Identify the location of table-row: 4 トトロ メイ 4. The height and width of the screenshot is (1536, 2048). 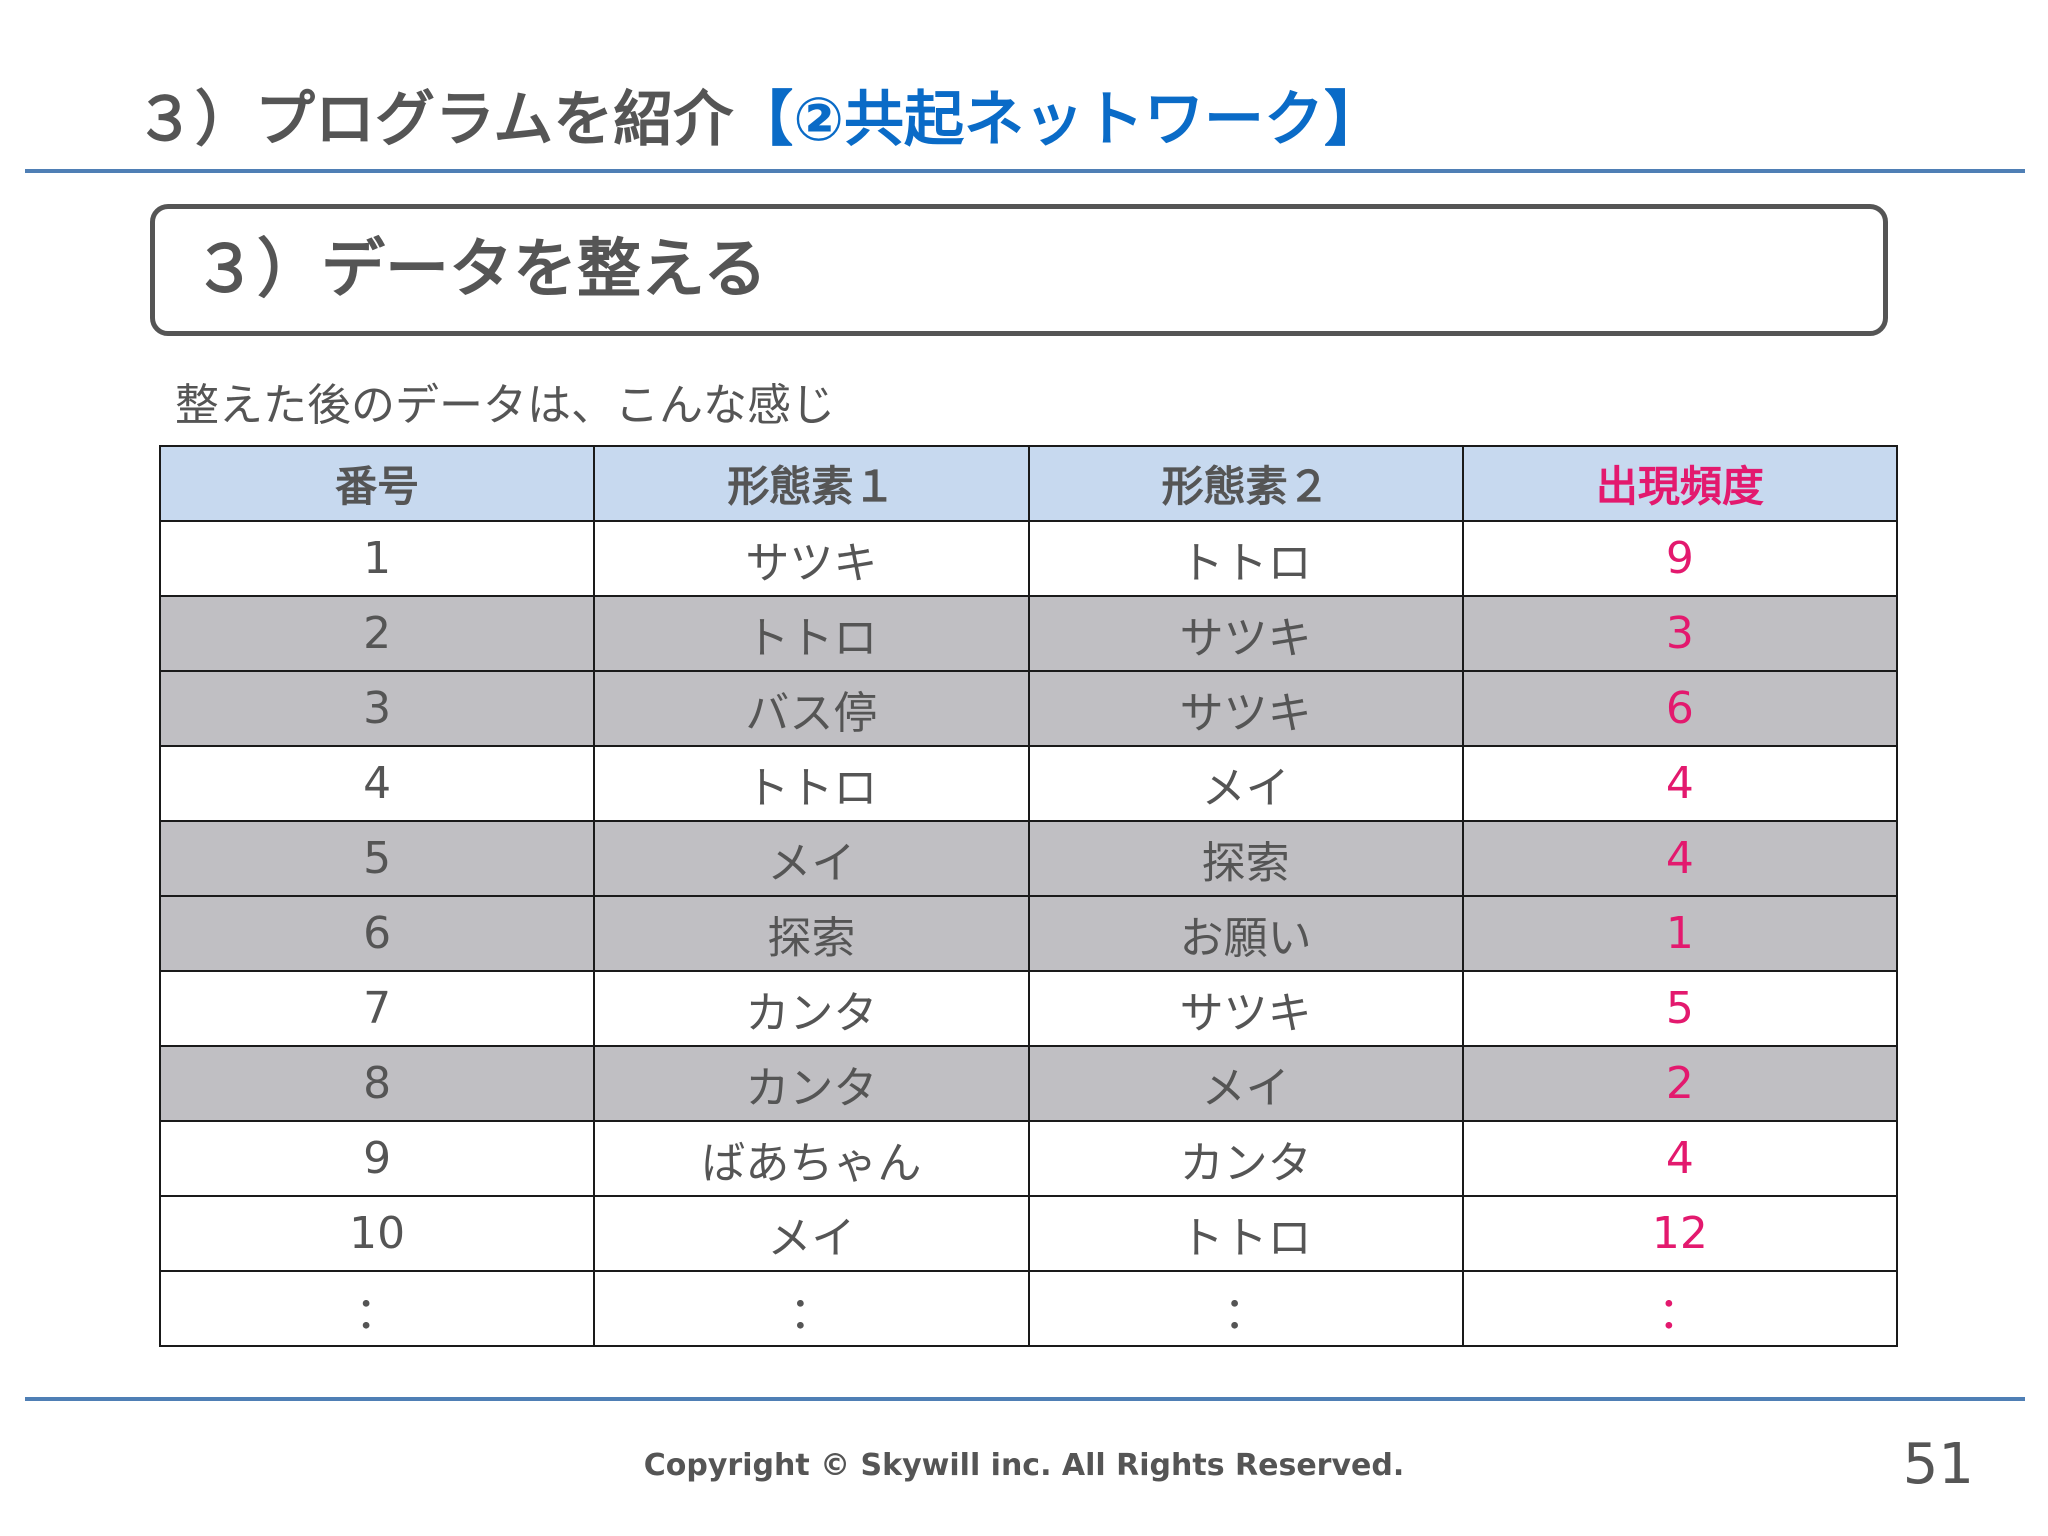
(1028, 783).